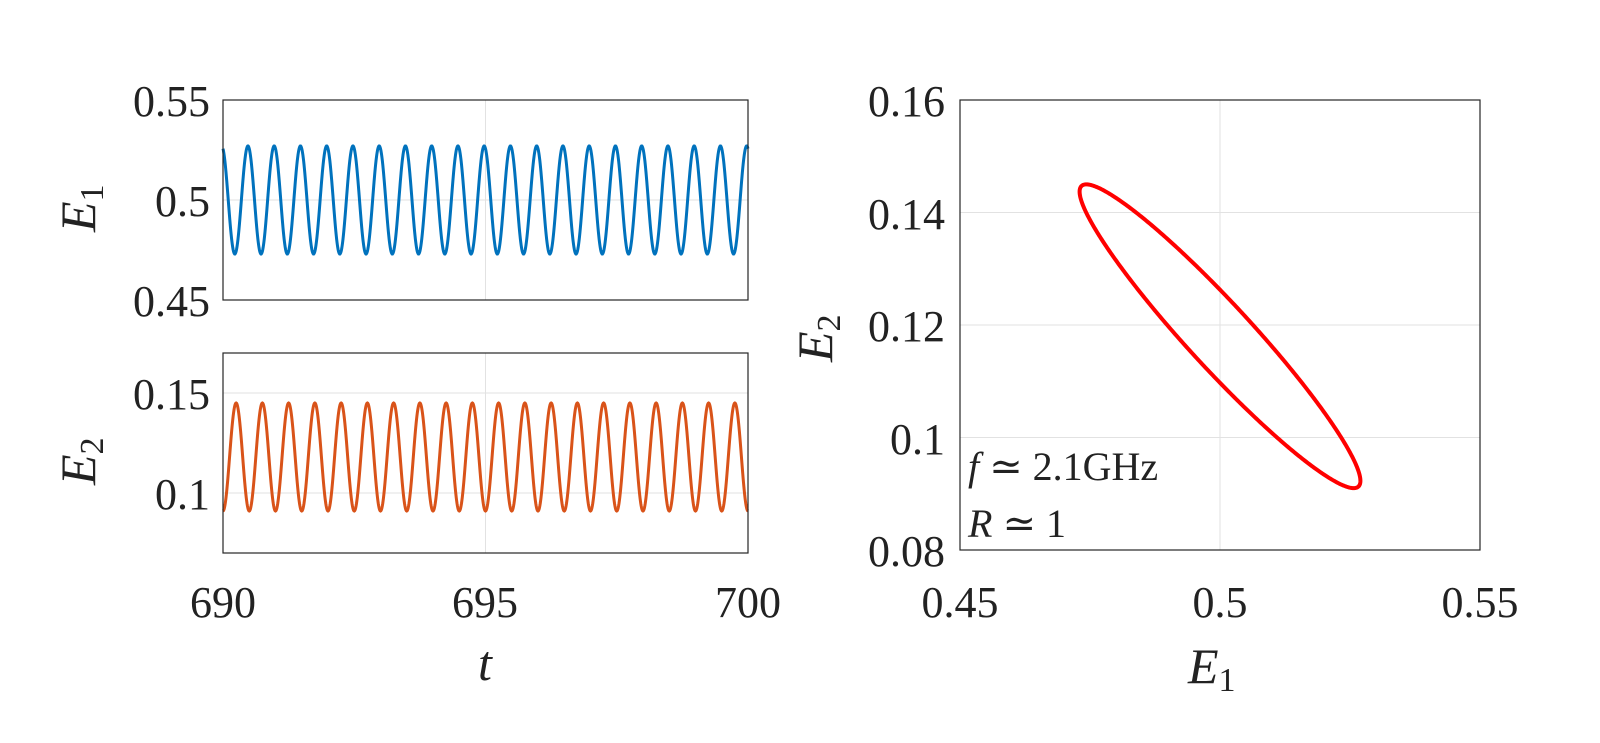 This screenshot has width=1600, height=743. Describe the element at coordinates (92, 192) in the screenshot. I see `e1-y-axis-label-sub: 1` at that location.